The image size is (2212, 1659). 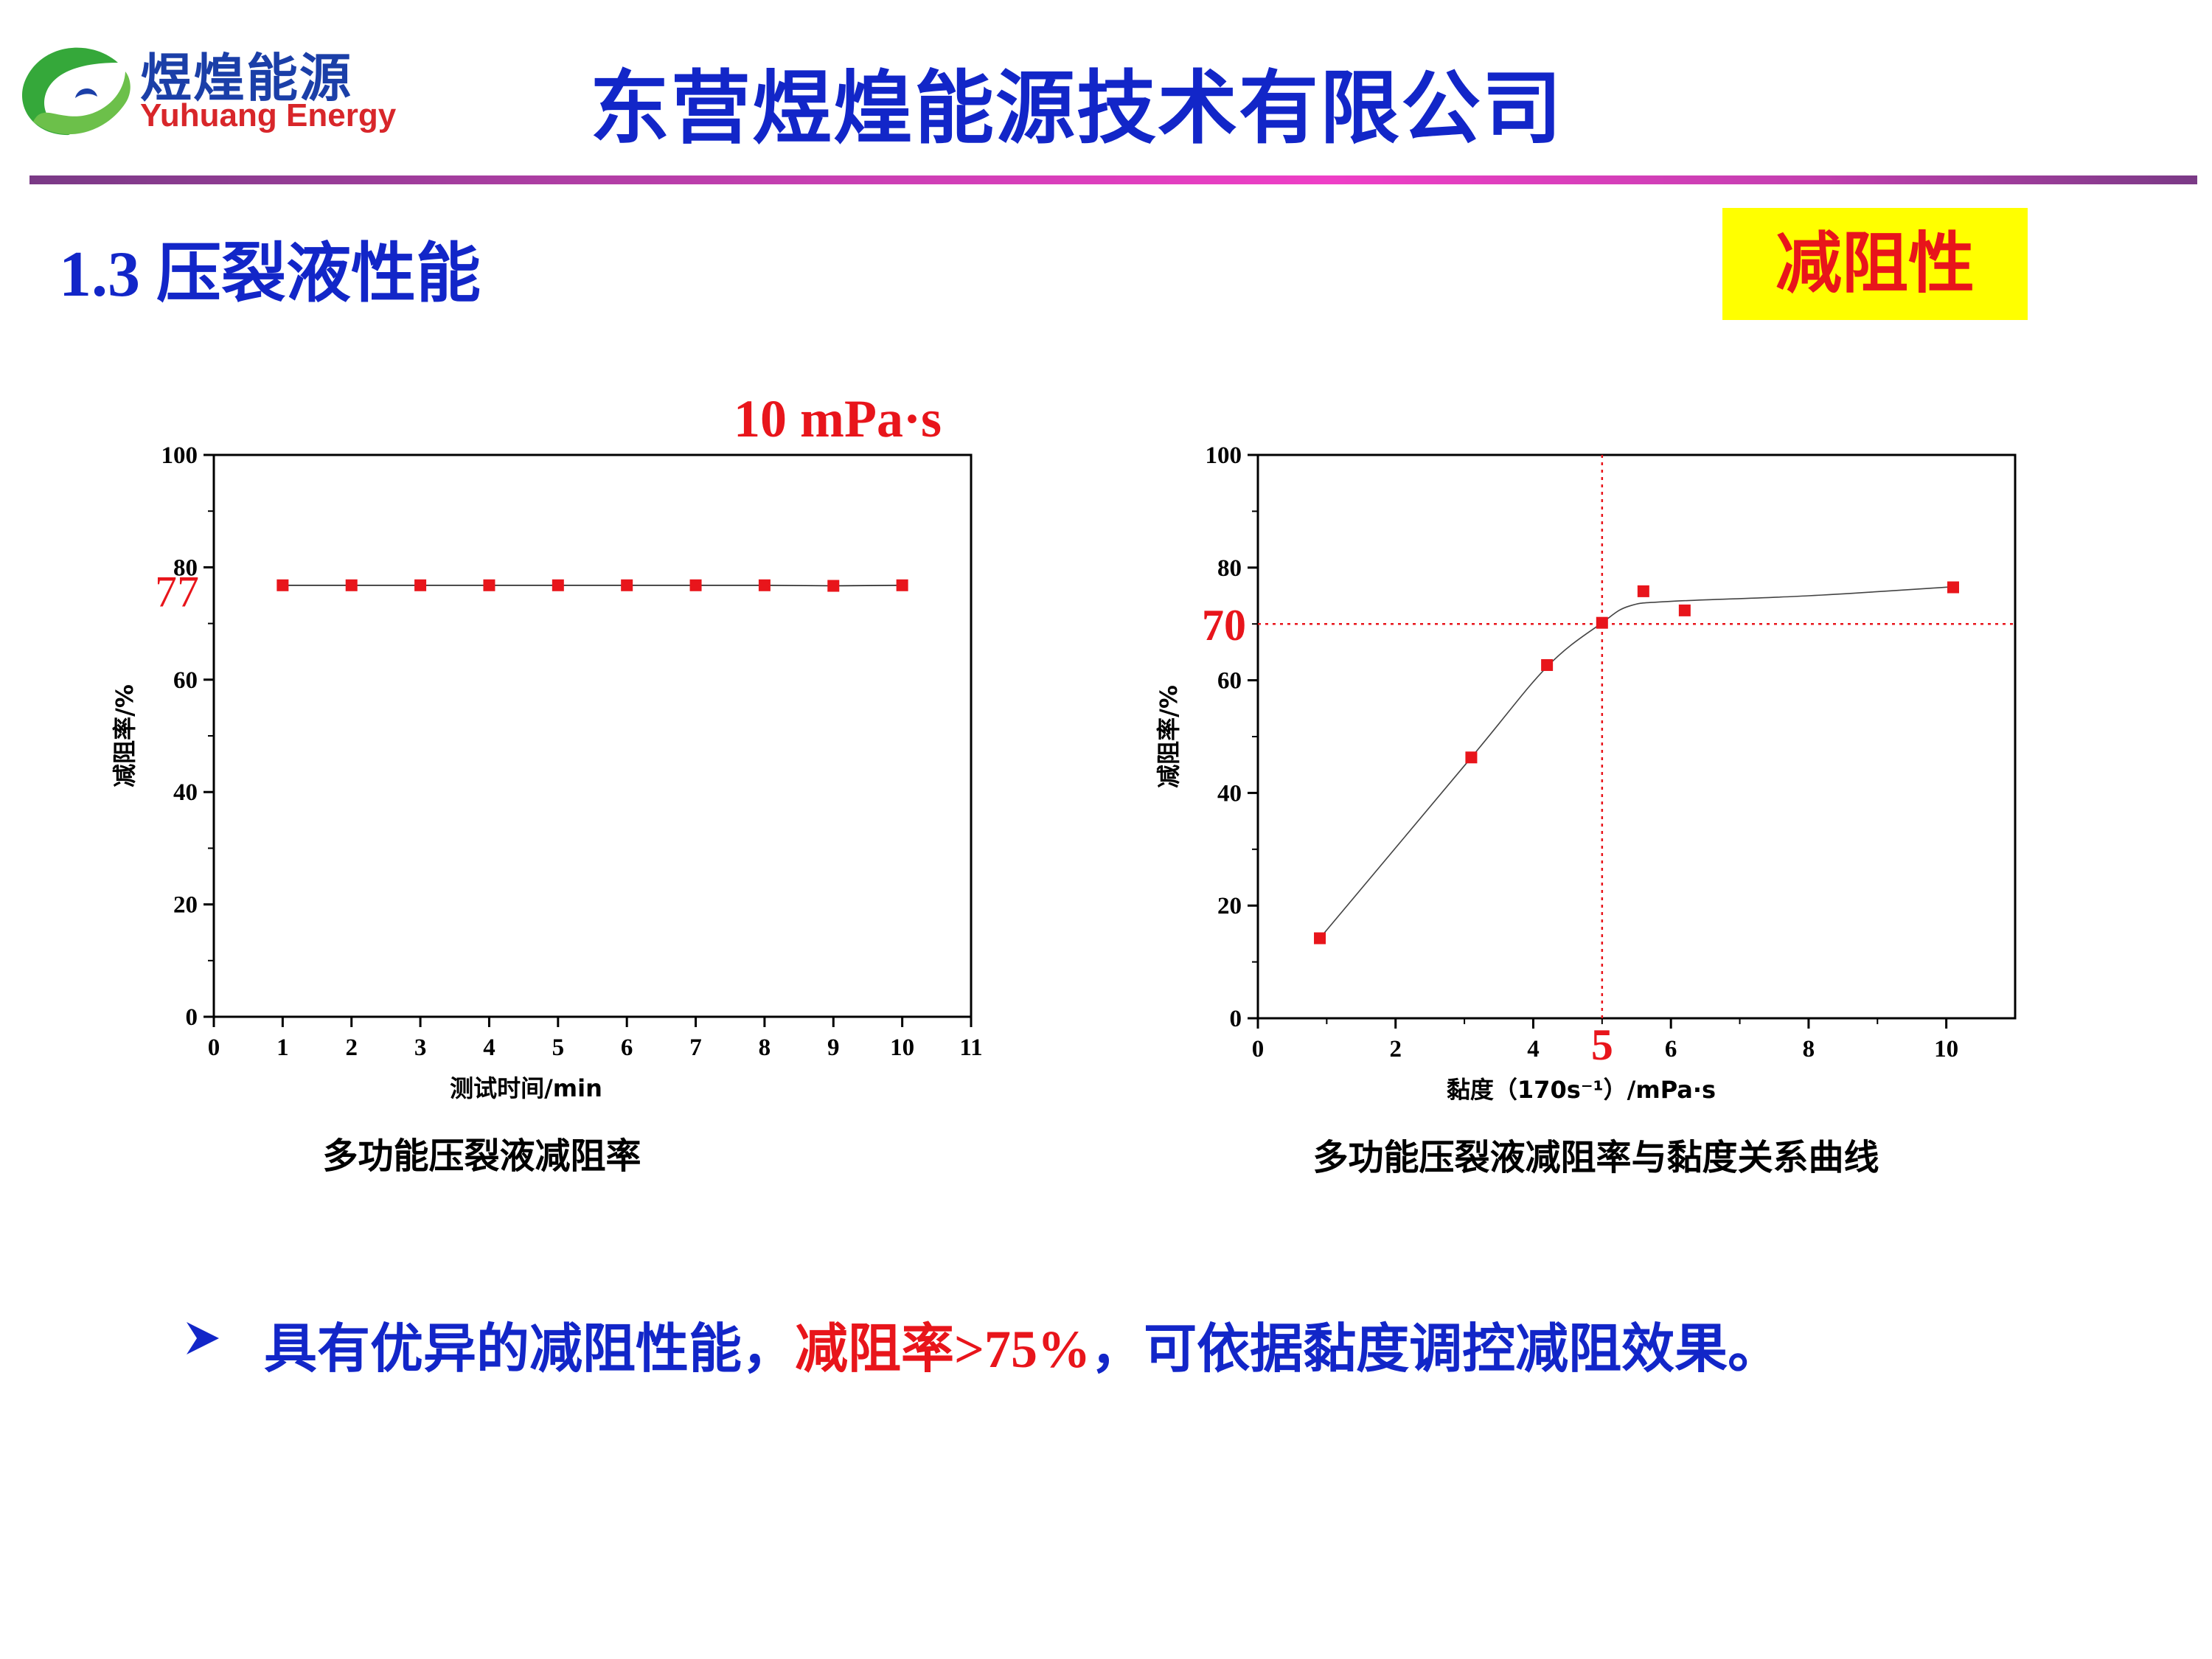 What do you see at coordinates (1436, 1349) in the screenshot?
I see `bullet-text-b: ，可依据黏度调控减阻效果。` at bounding box center [1436, 1349].